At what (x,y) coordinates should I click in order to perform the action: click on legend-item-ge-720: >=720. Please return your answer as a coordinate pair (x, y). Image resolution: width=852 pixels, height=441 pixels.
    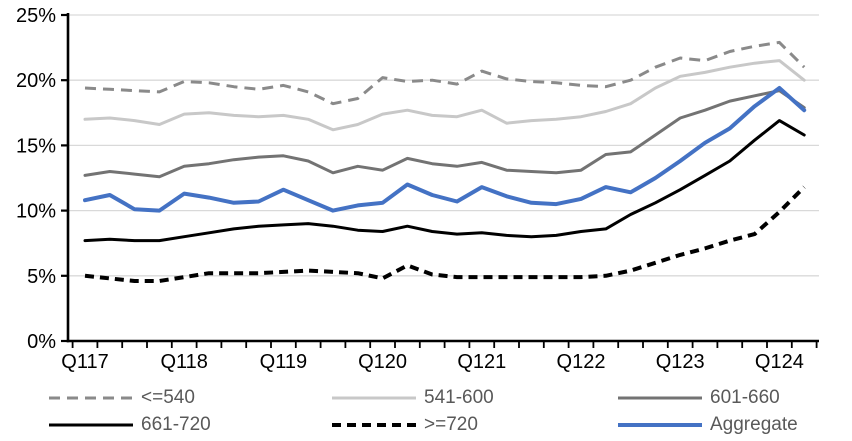
    Looking at the image, I should click on (474, 425).